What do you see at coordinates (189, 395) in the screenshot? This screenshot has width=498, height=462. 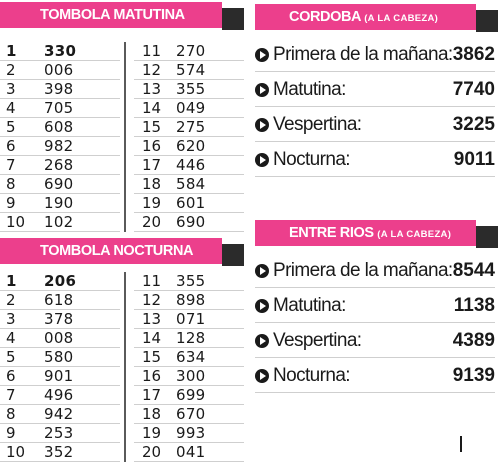 I see `table-row: 17 699` at bounding box center [189, 395].